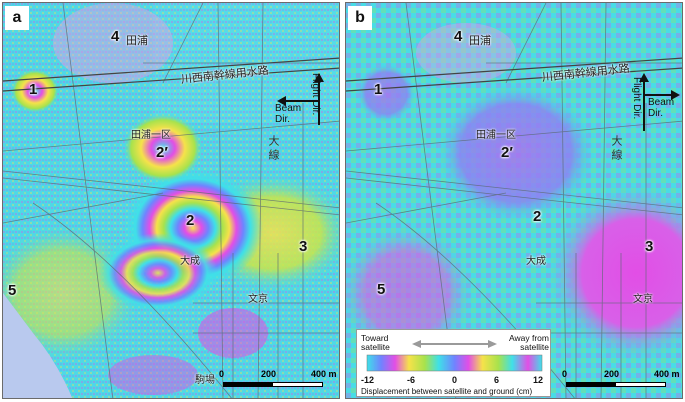 Image resolution: width=685 pixels, height=402 pixels. What do you see at coordinates (538, 380) in the screenshot?
I see `legend-tick-12: 12` at bounding box center [538, 380].